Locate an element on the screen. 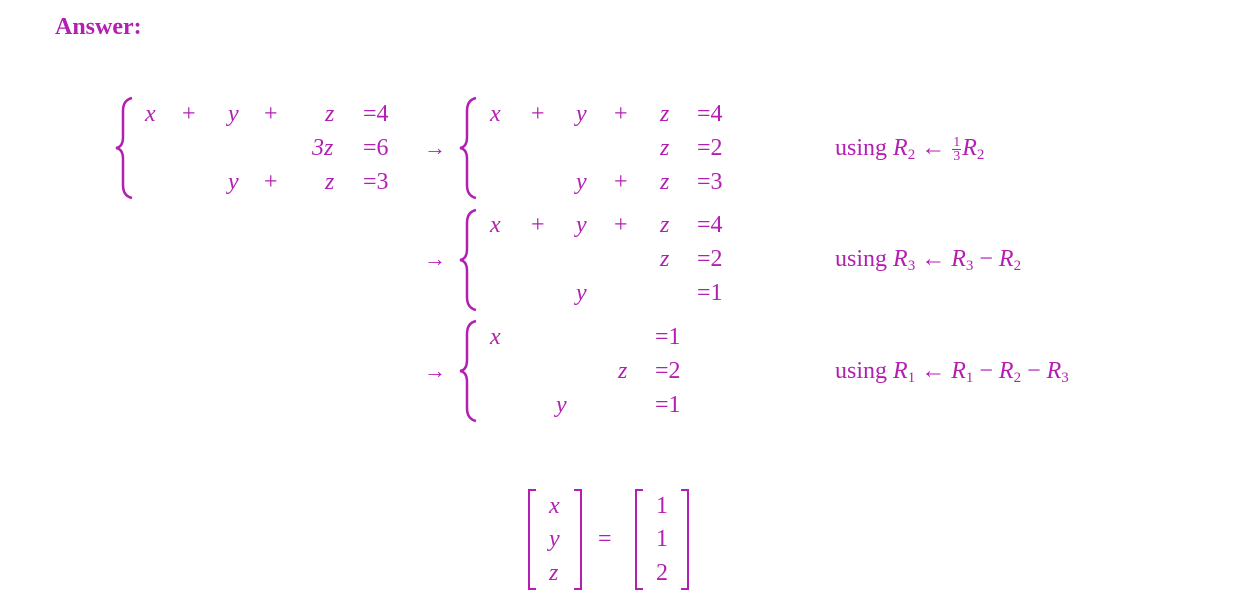 The height and width of the screenshot is (602, 1257). row-operation-note: using R2 ← 1 3 R2 is located at coordinates (910, 149).